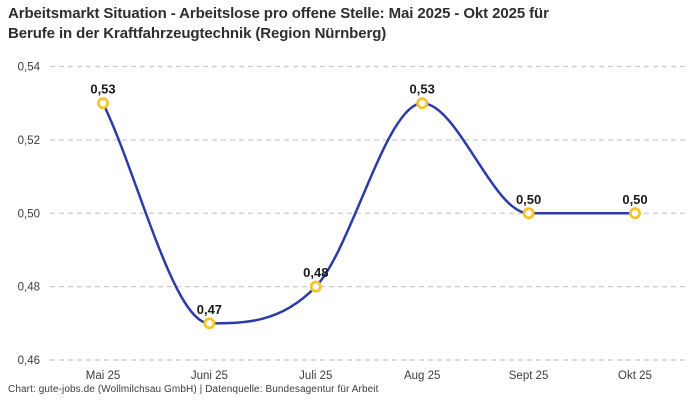 The width and height of the screenshot is (700, 400). I want to click on x-axis-tick-label: Sept 25, so click(529, 376).